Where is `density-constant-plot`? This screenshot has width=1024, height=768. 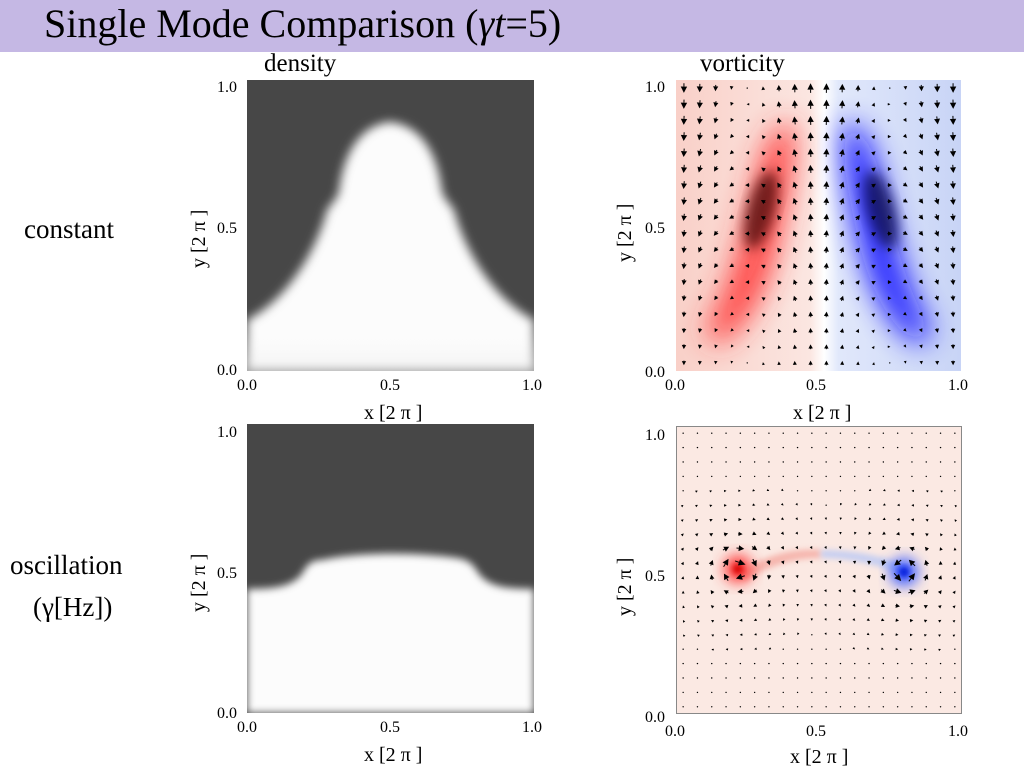 density-constant-plot is located at coordinates (390, 225).